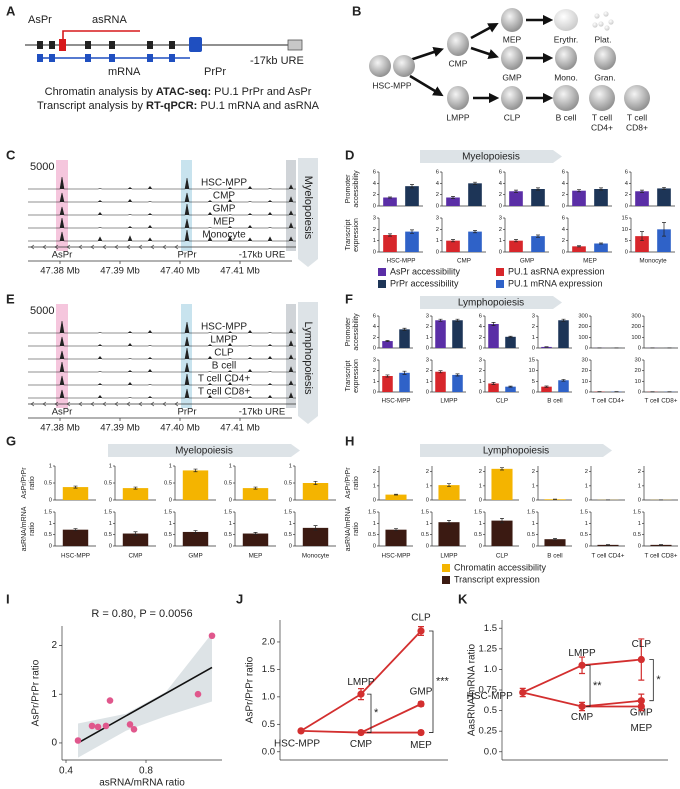 This screenshot has width=680, height=789. What do you see at coordinates (458, 63) in the screenshot?
I see `cell-label: CMP` at bounding box center [458, 63].